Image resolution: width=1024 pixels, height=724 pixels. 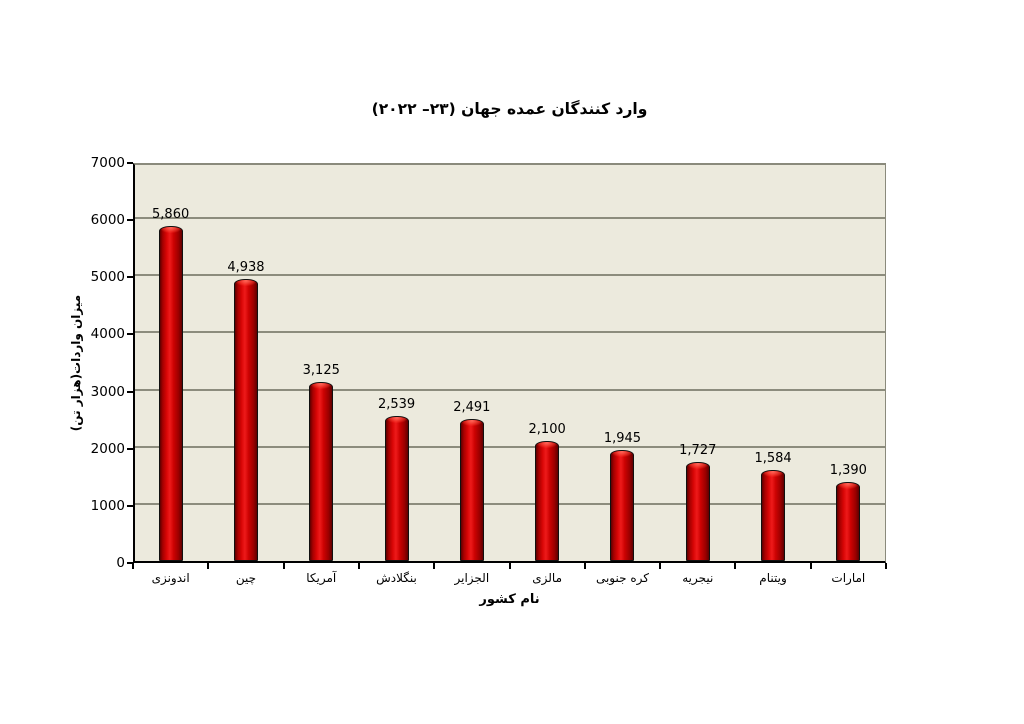 I want to click on chart-title: وارد کنندگان عمده جهان (۲۳– ۲۰۲۲), so click(x=509, y=109).